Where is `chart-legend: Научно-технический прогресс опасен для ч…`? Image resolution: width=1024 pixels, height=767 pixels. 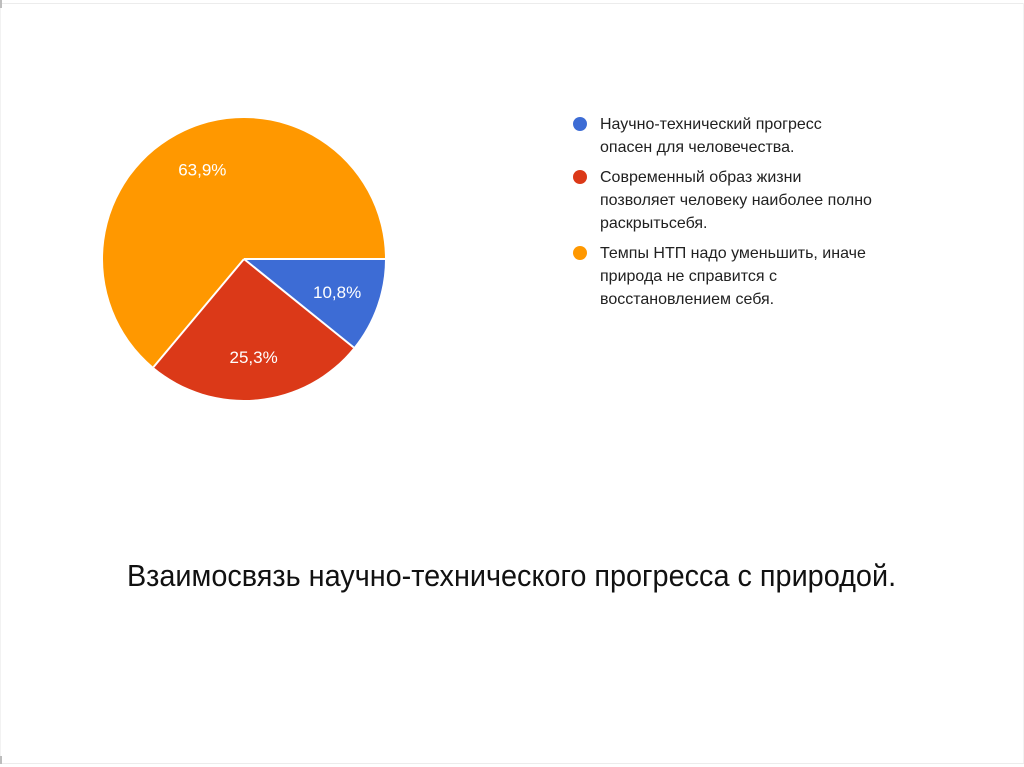
chart-legend: Научно-технический прогресс опасен для ч… is located at coordinates (749, 215).